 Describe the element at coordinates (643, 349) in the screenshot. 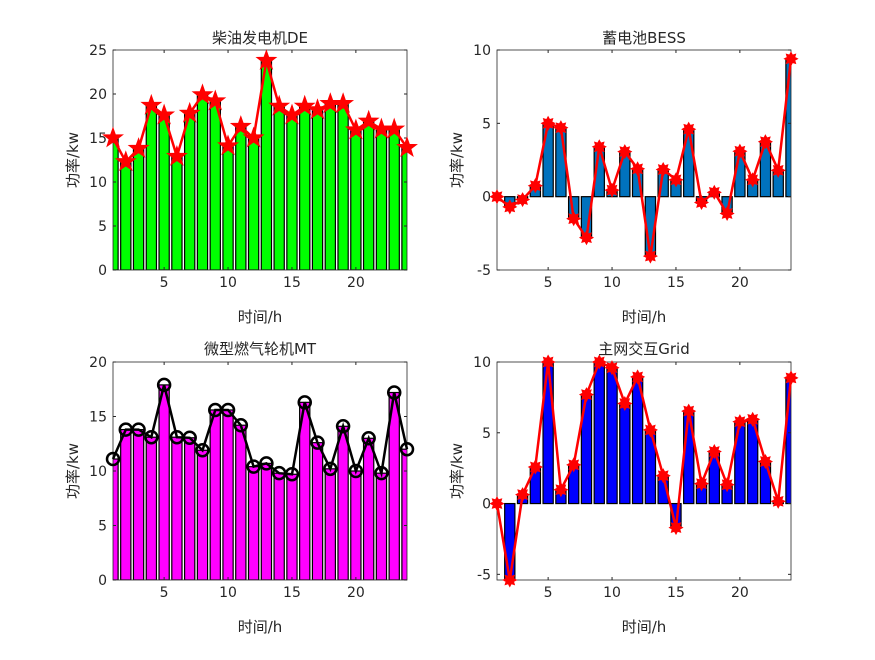

I see `chart-title: 主网交互Grid` at that location.